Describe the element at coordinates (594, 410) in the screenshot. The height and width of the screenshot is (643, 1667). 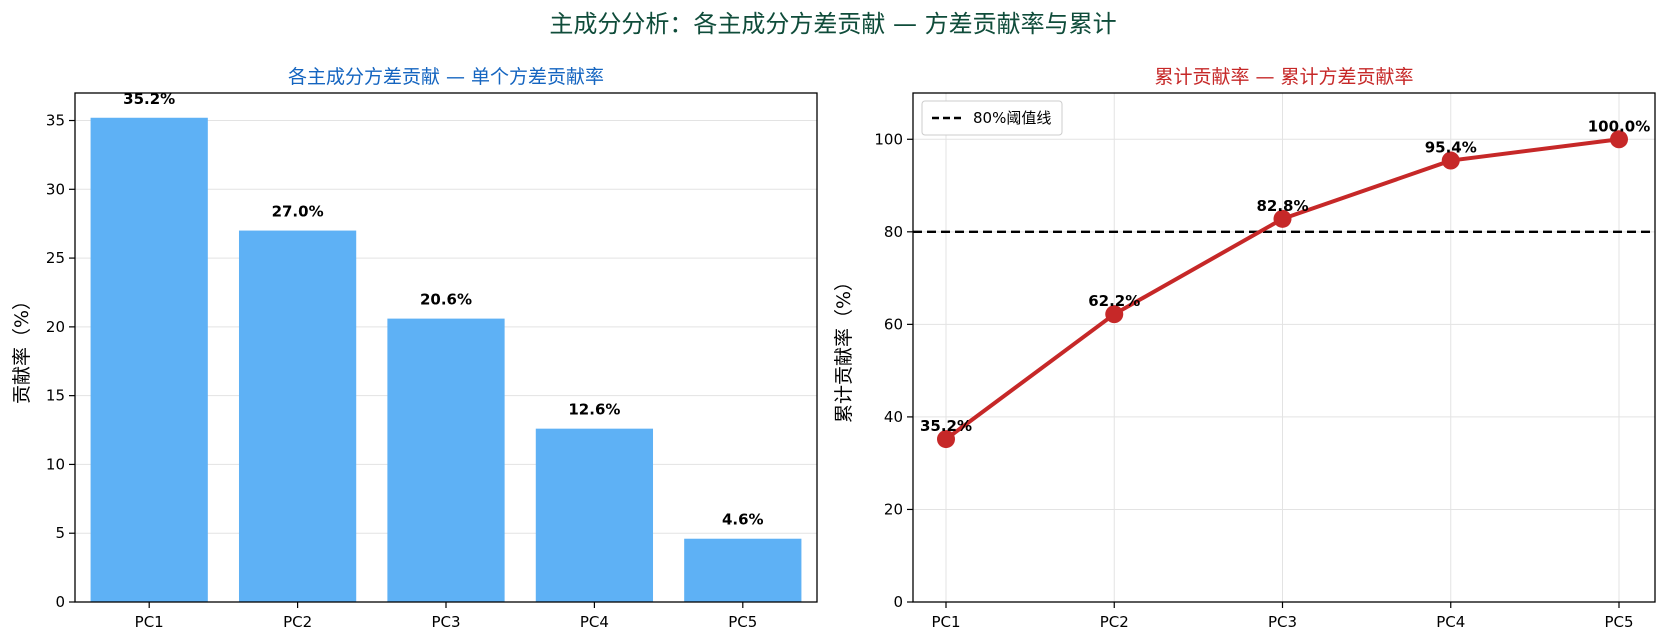
I see `bar-chart-data-label: 12.6%` at that location.